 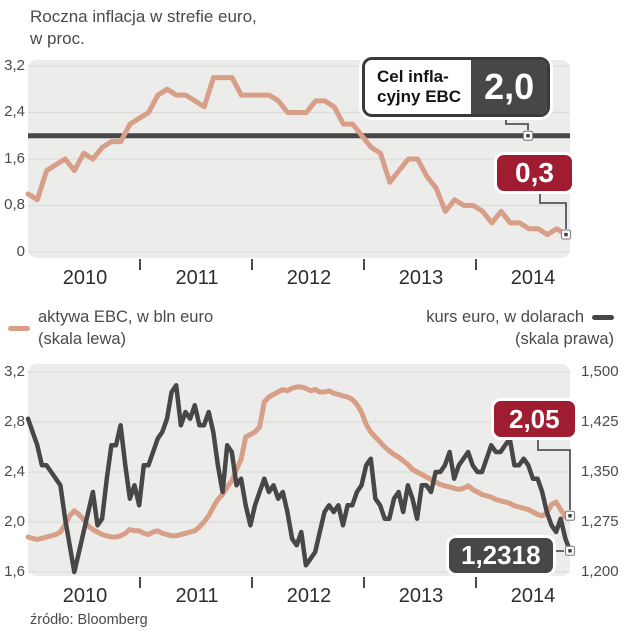 What do you see at coordinates (509, 87) in the screenshot?
I see `ecb-target-badge-value: 2,0` at bounding box center [509, 87].